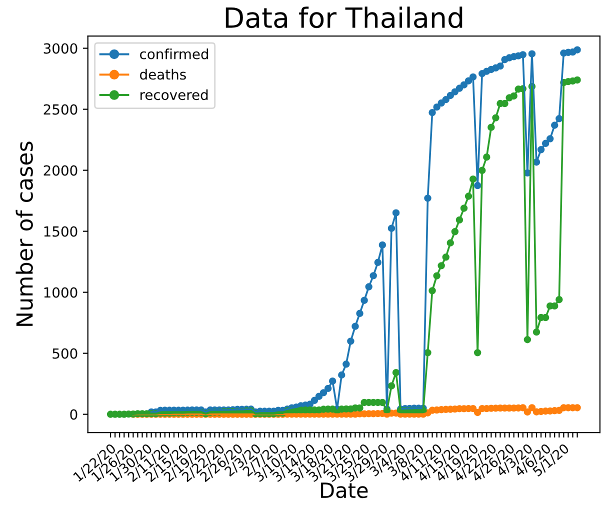 The height and width of the screenshot is (515, 606). What do you see at coordinates (344, 17) in the screenshot?
I see `chart-title: Data for Thailand` at bounding box center [344, 17].